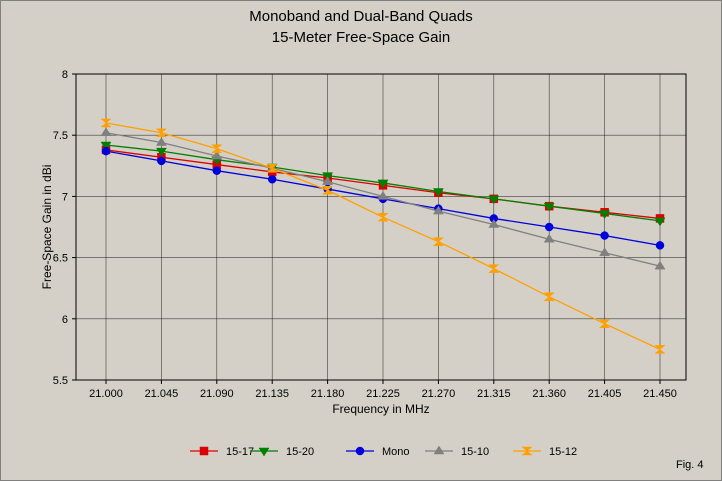 This screenshot has width=722, height=481. I want to click on y-tick-label: 7.5, so click(60, 136).